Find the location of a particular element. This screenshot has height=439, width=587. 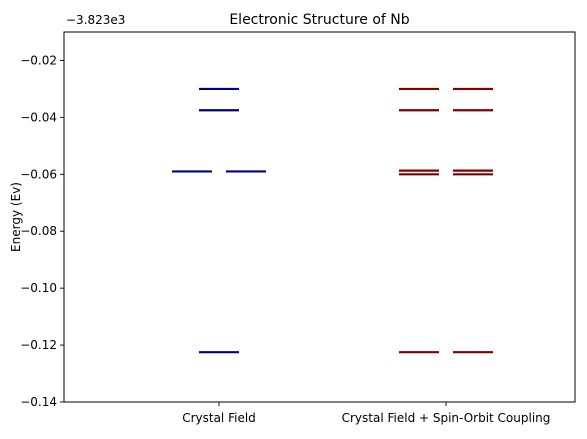

y-tick-label: −0.06 is located at coordinates (38, 174).